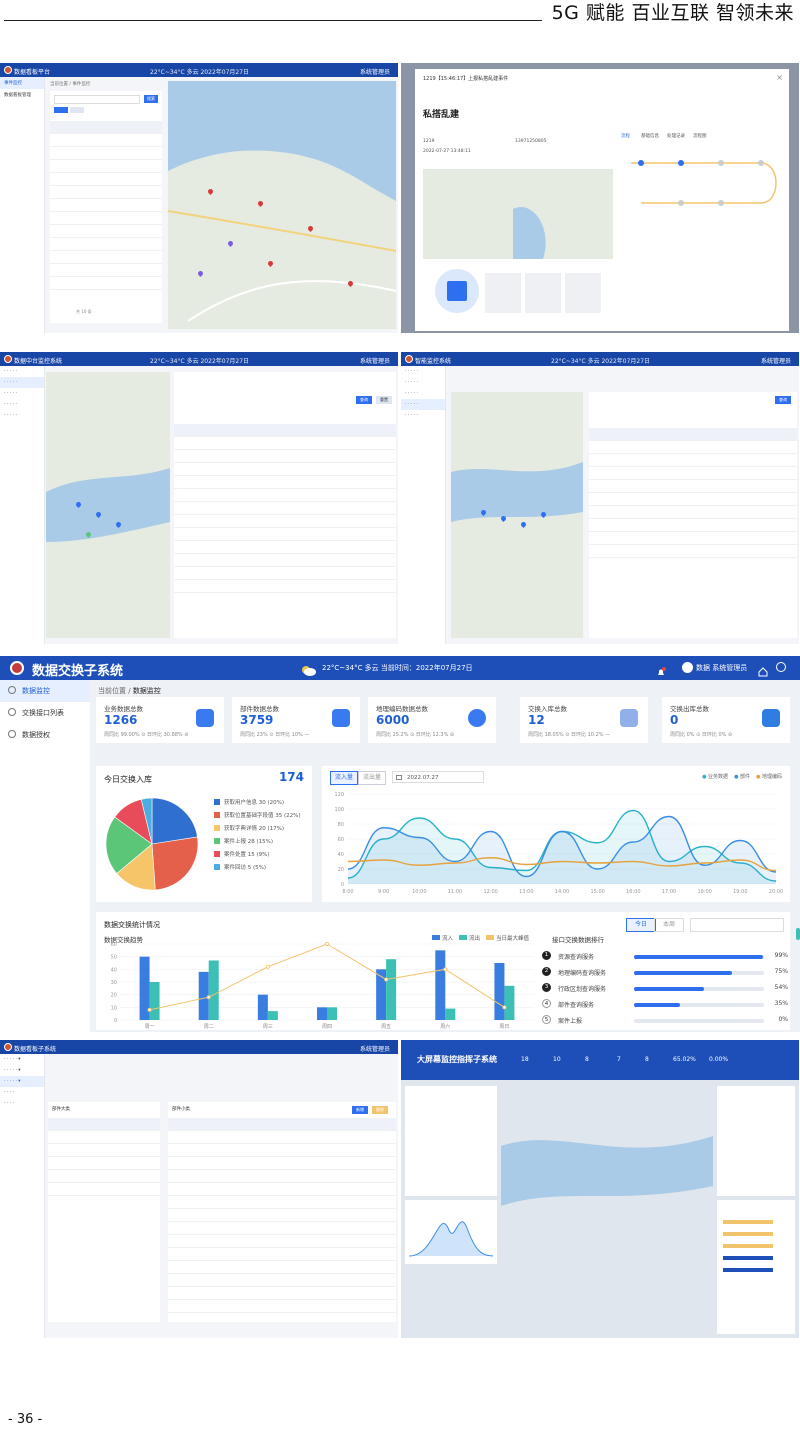 The image size is (800, 1430). I want to click on detail-map, so click(518, 214).